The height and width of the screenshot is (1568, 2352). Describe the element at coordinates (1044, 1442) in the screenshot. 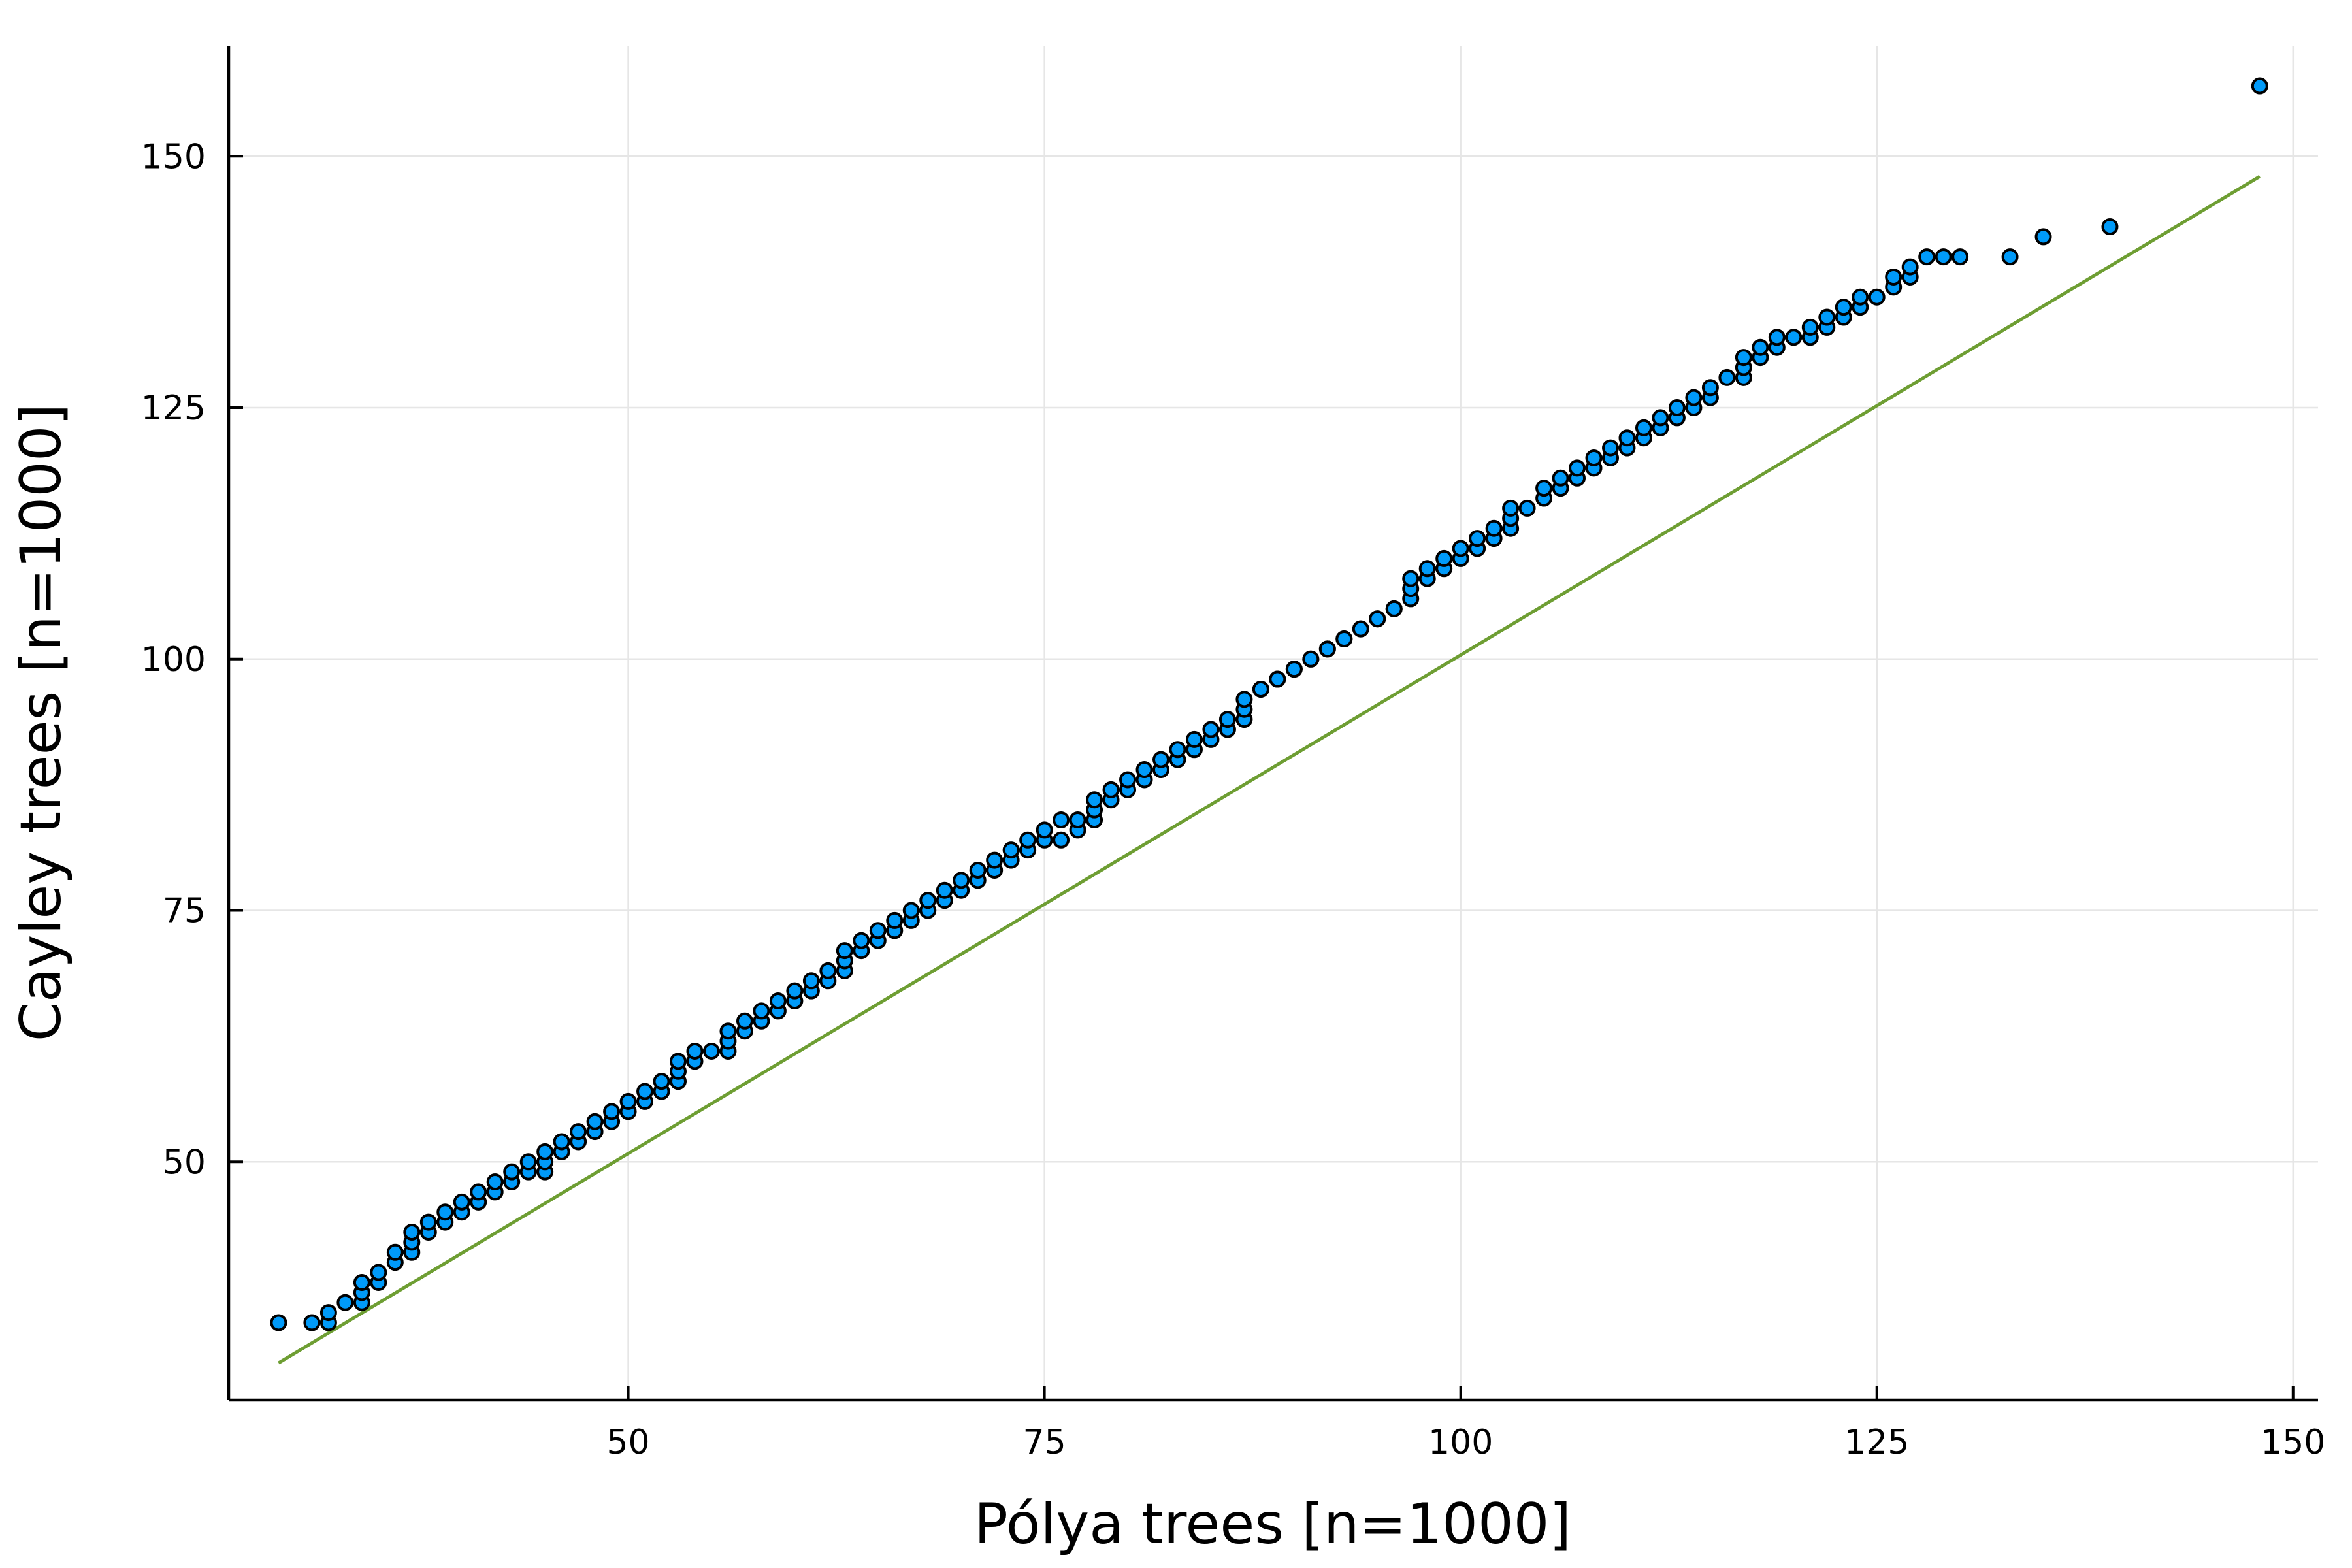

I see `x-tick-label-75: 75` at that location.